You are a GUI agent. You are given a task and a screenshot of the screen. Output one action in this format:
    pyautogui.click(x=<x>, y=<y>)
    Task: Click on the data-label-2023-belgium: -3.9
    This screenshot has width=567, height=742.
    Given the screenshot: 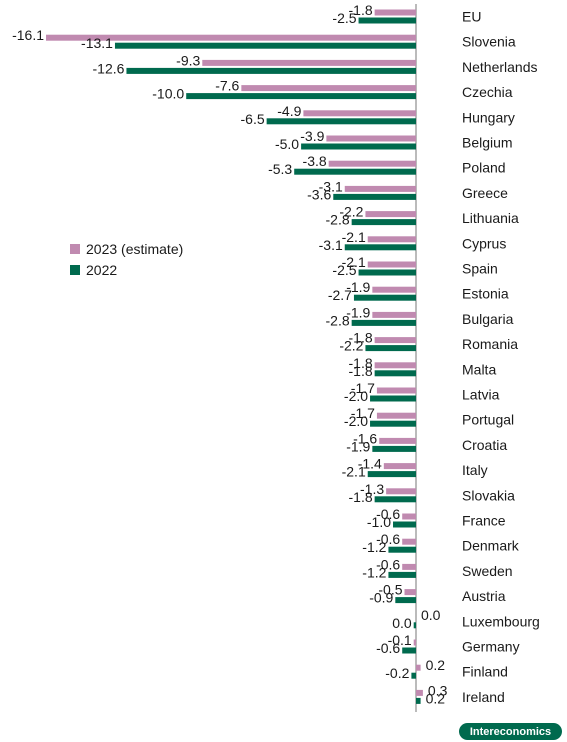 What is the action you would take?
    pyautogui.click(x=312, y=136)
    